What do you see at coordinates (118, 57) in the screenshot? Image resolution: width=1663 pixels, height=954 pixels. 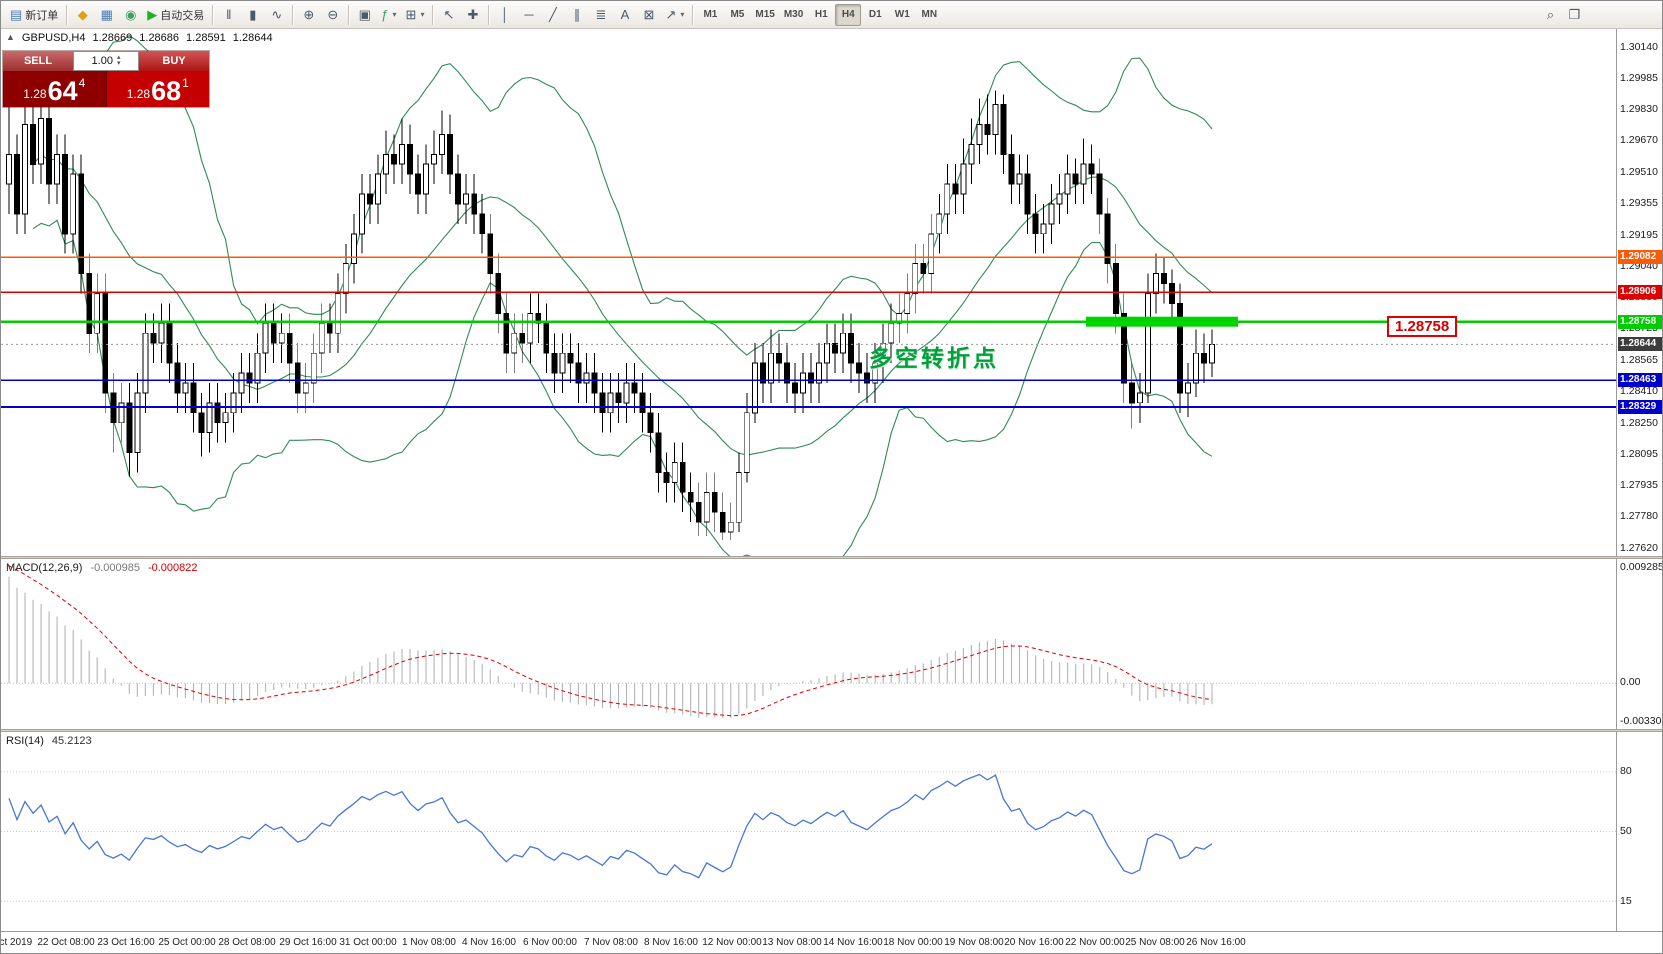 I see `volume-up-icon: ▴` at bounding box center [118, 57].